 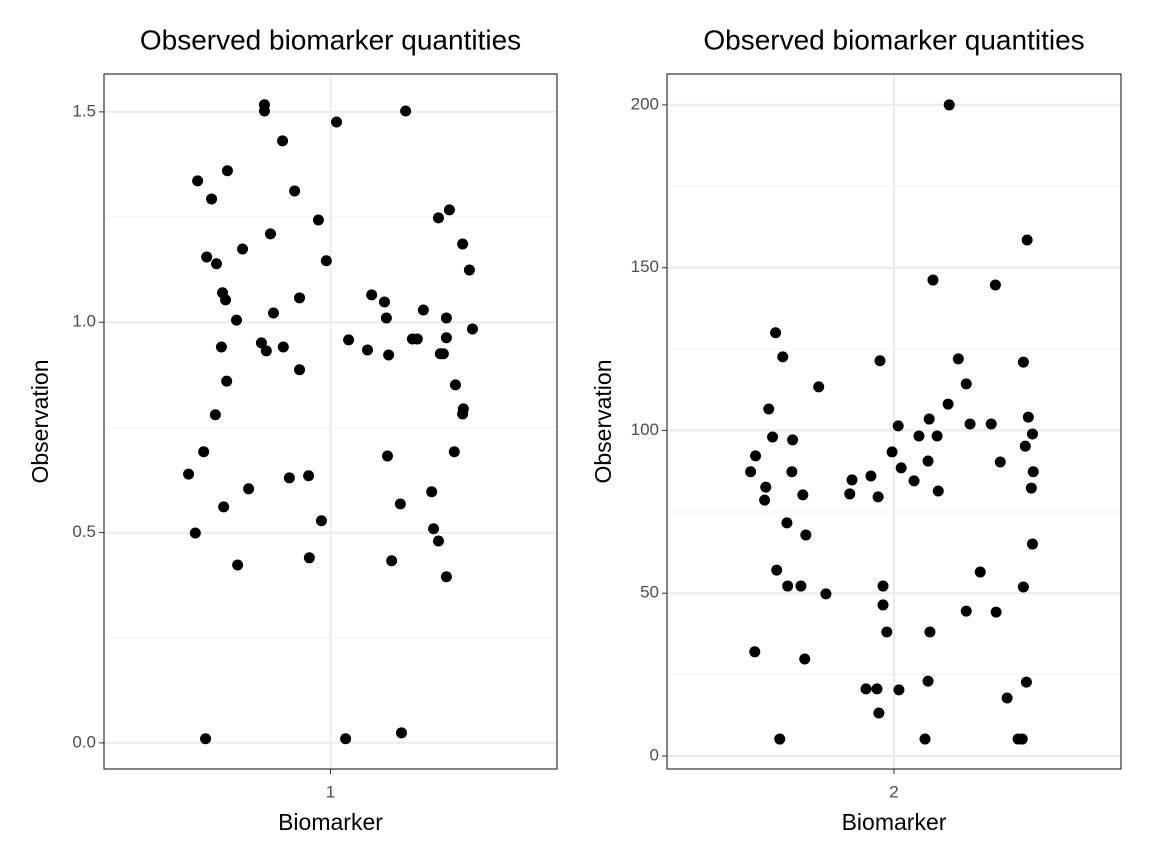 What do you see at coordinates (84, 741) in the screenshot?
I see `y-tick-label: 0.0` at bounding box center [84, 741].